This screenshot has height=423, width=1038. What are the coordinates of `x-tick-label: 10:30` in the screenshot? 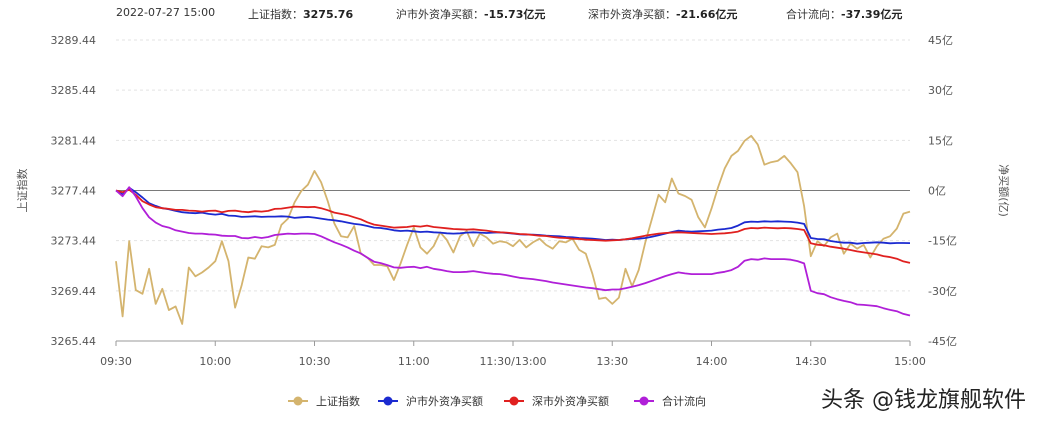 It's located at (315, 361).